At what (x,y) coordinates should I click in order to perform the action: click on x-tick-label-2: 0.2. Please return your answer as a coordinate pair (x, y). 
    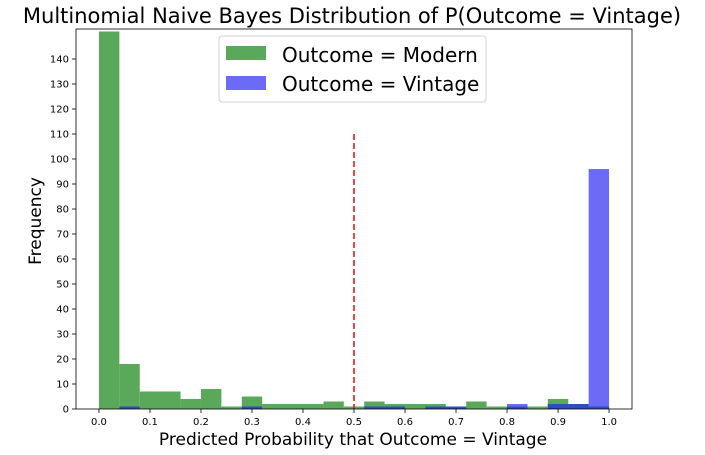
    Looking at the image, I should click on (201, 422).